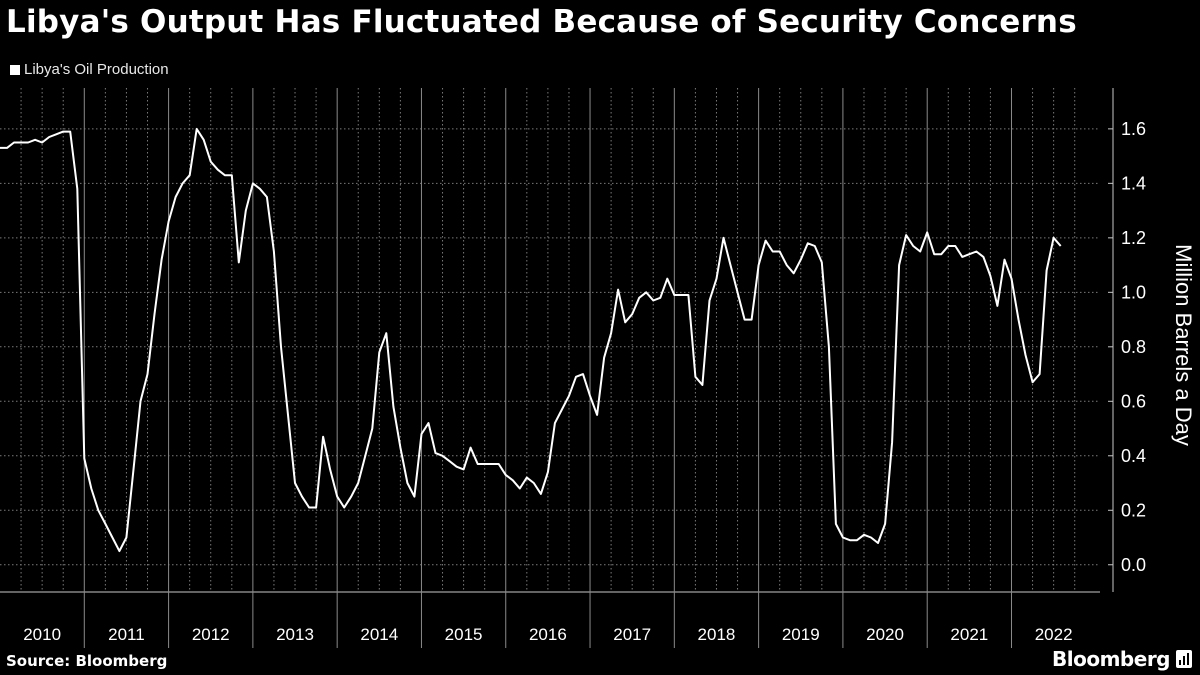  Describe the element at coordinates (801, 634) in the screenshot. I see `x-tick-label: 2019` at that location.